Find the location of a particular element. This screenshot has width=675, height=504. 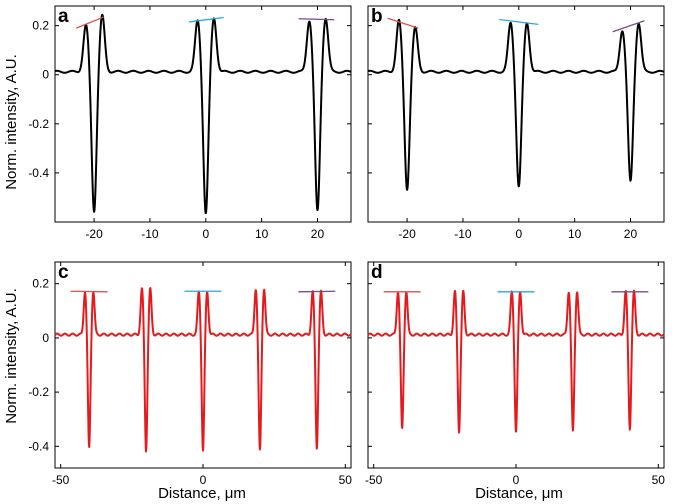

panel-letter: c is located at coordinates (63, 272).